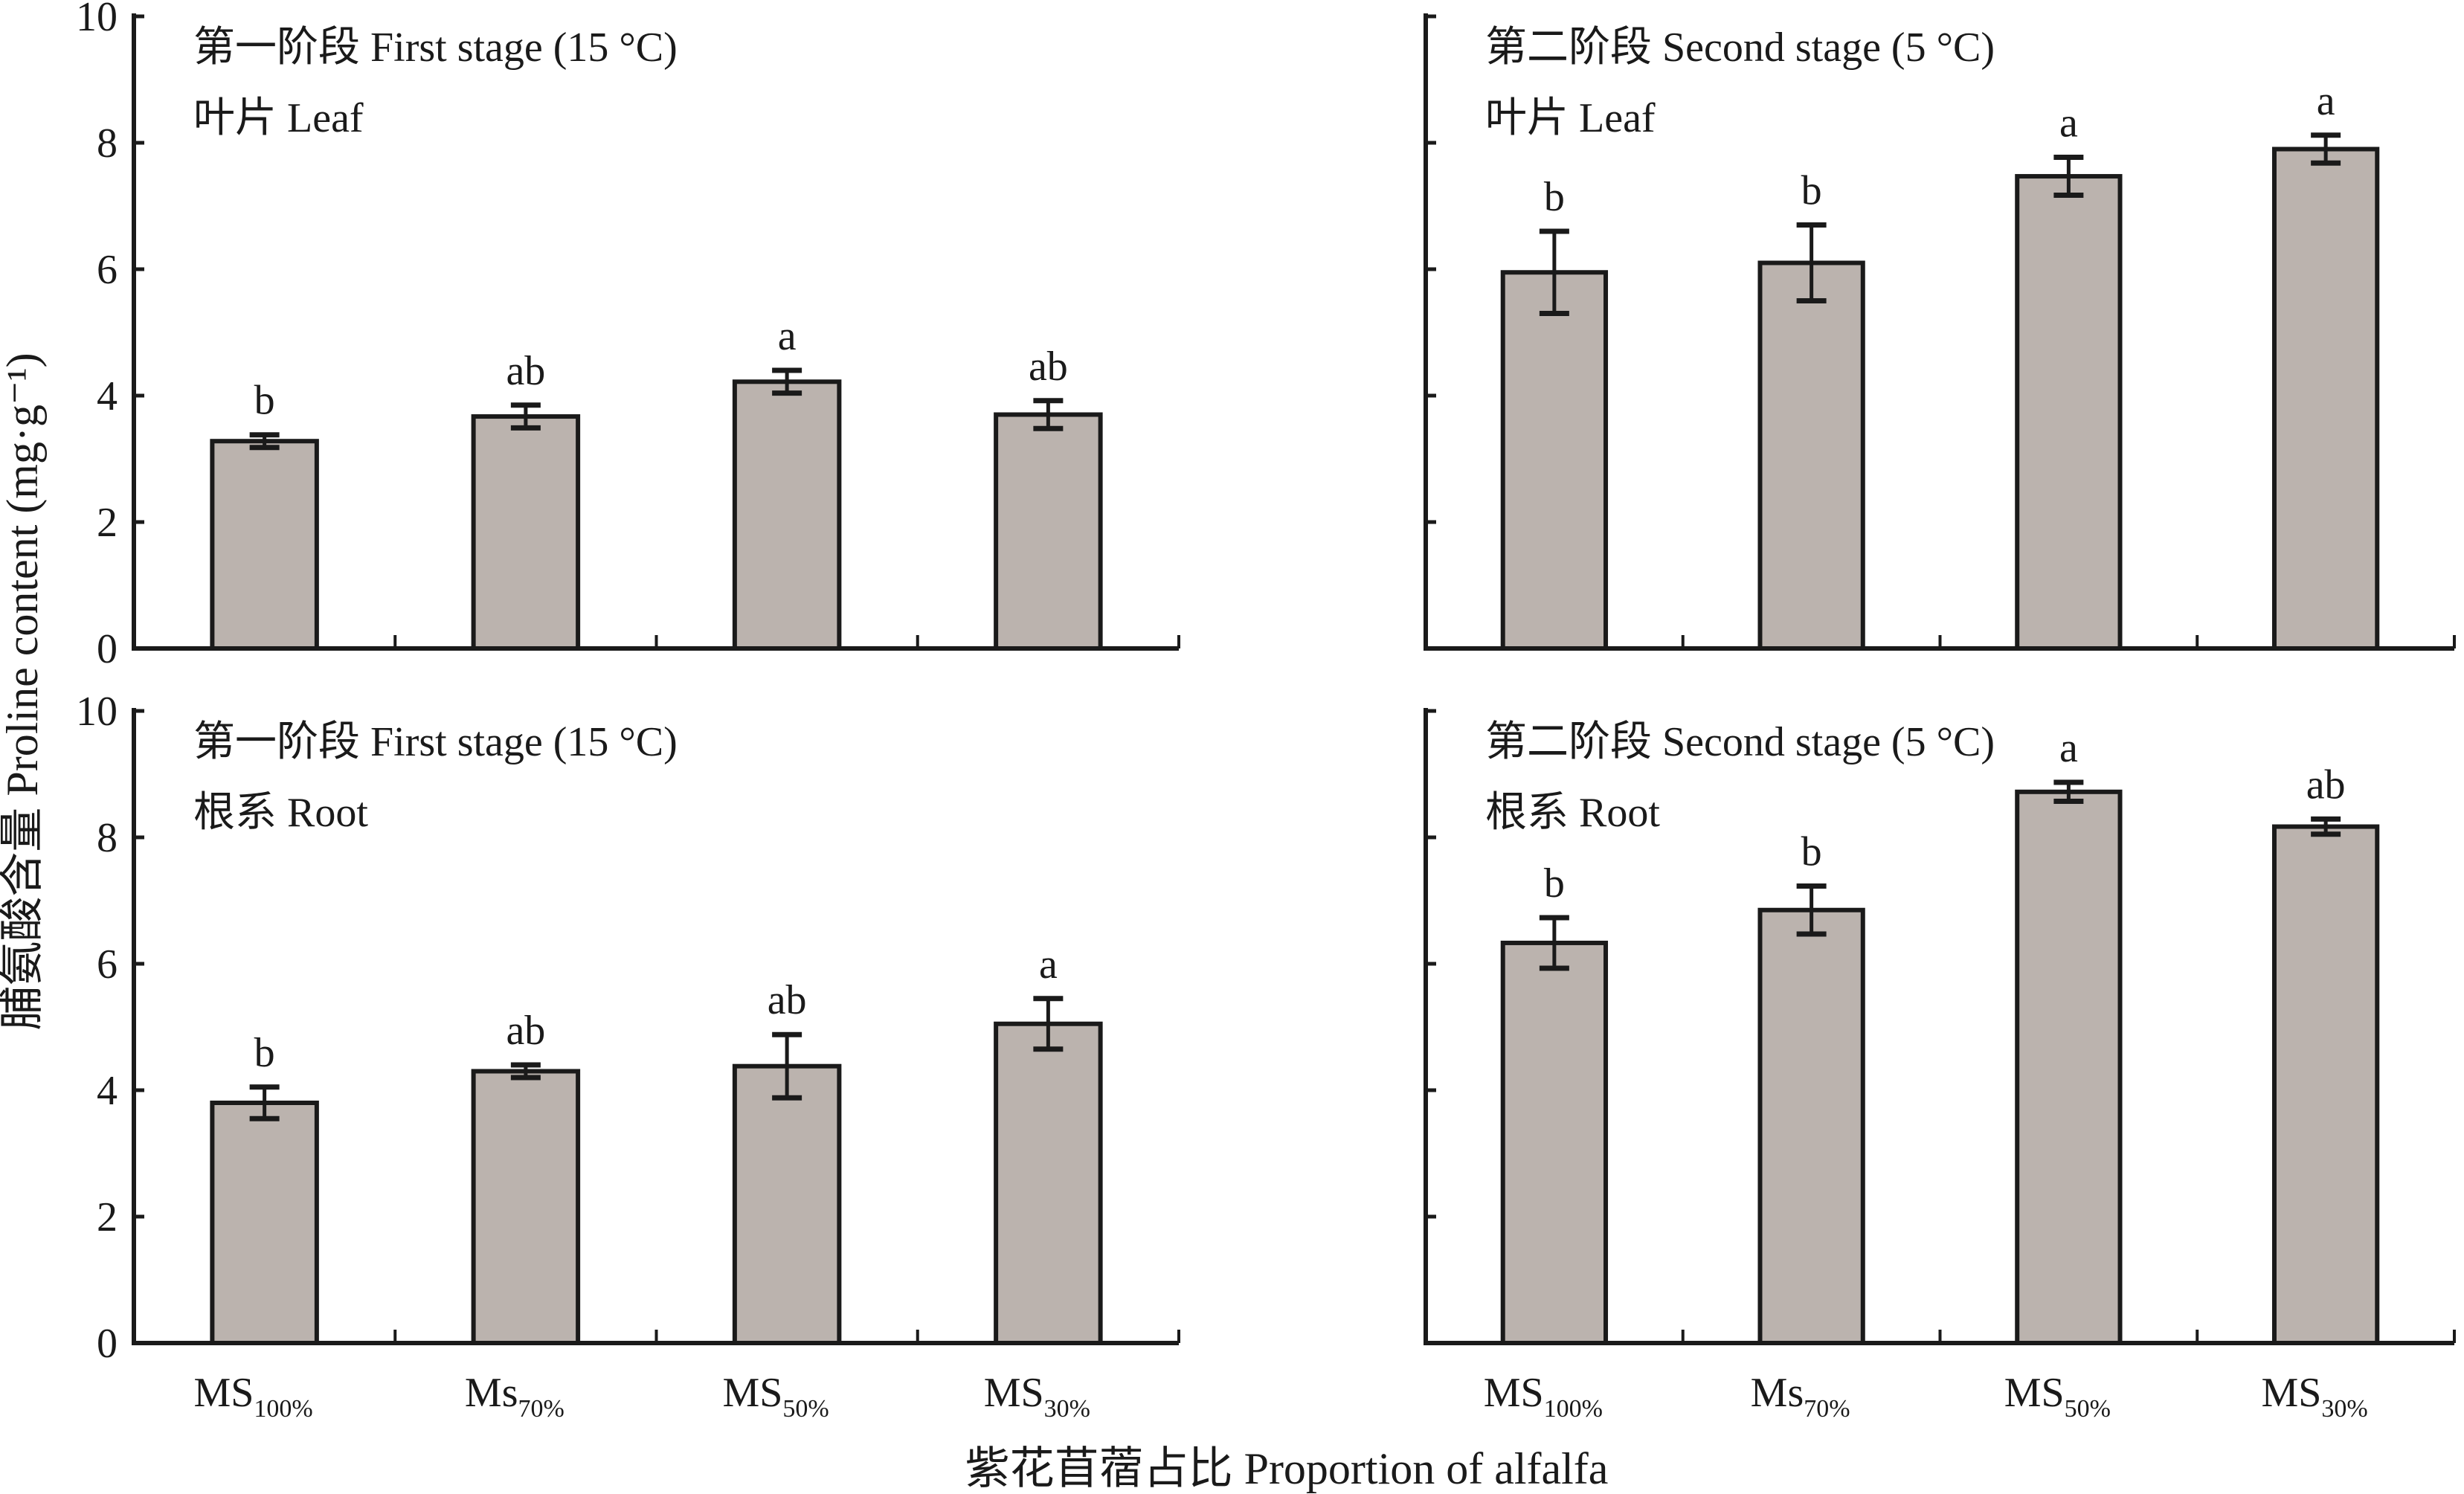  Describe the element at coordinates (1287, 1469) in the screenshot. I see `x-axis-title: 紫花苜蓿占比 Proportion of alfalfa` at that location.